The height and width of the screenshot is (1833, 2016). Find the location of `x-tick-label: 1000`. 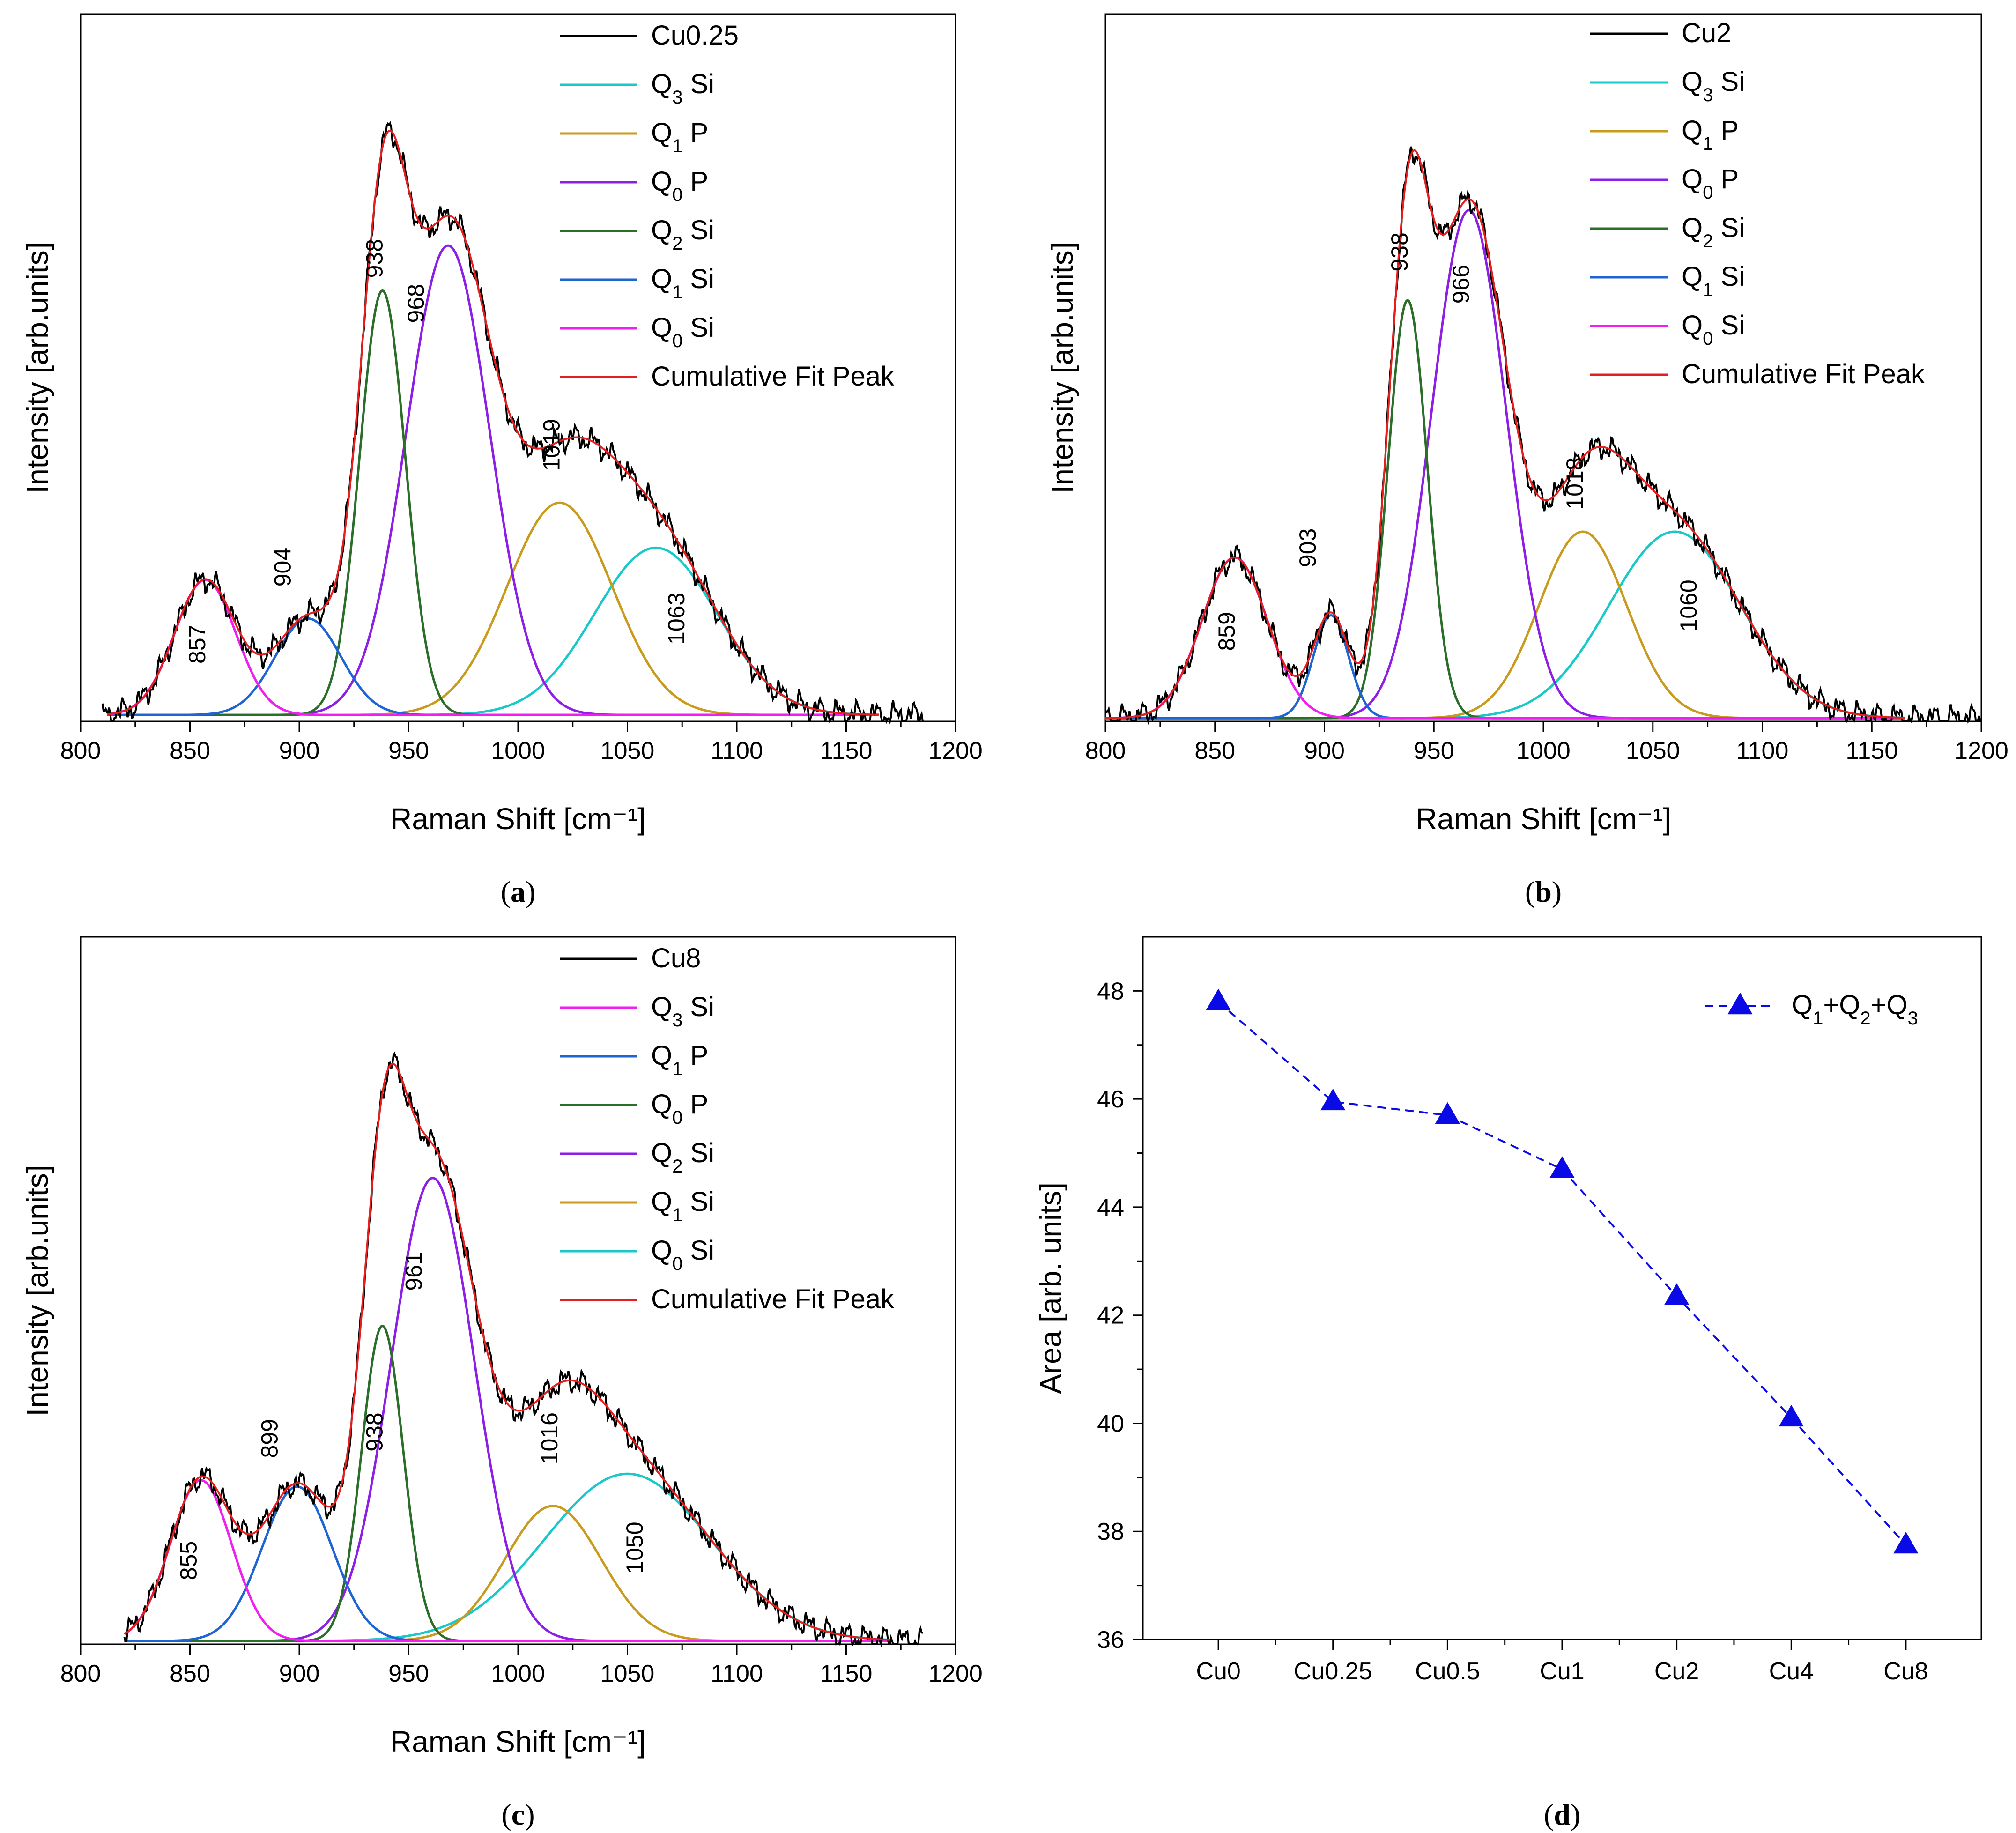

x-tick-label: 1000 is located at coordinates (518, 750).